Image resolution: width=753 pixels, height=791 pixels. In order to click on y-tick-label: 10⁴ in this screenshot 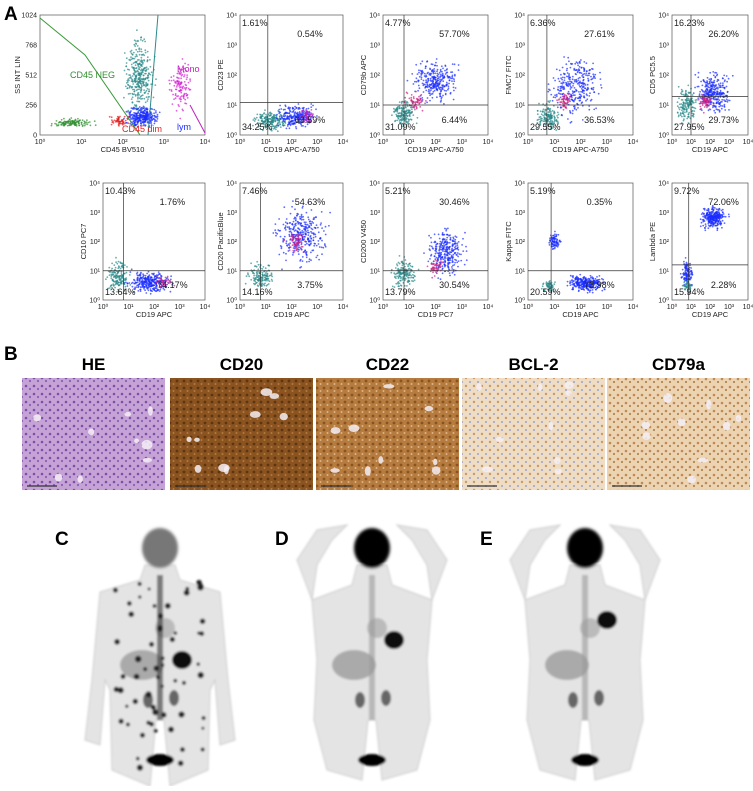, I will do `click(663, 16)`.